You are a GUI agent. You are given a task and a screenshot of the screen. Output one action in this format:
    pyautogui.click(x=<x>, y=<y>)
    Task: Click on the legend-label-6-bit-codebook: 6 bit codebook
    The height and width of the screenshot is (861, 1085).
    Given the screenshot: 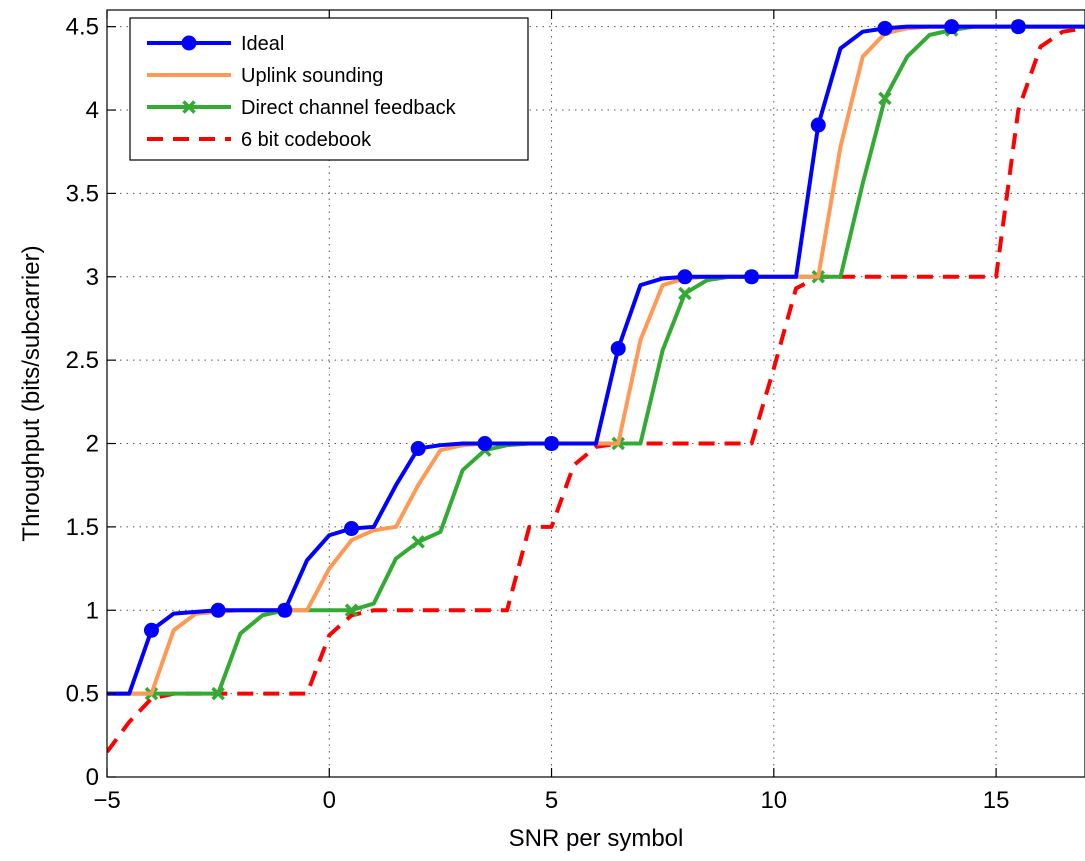 What is the action you would take?
    pyautogui.click(x=306, y=140)
    